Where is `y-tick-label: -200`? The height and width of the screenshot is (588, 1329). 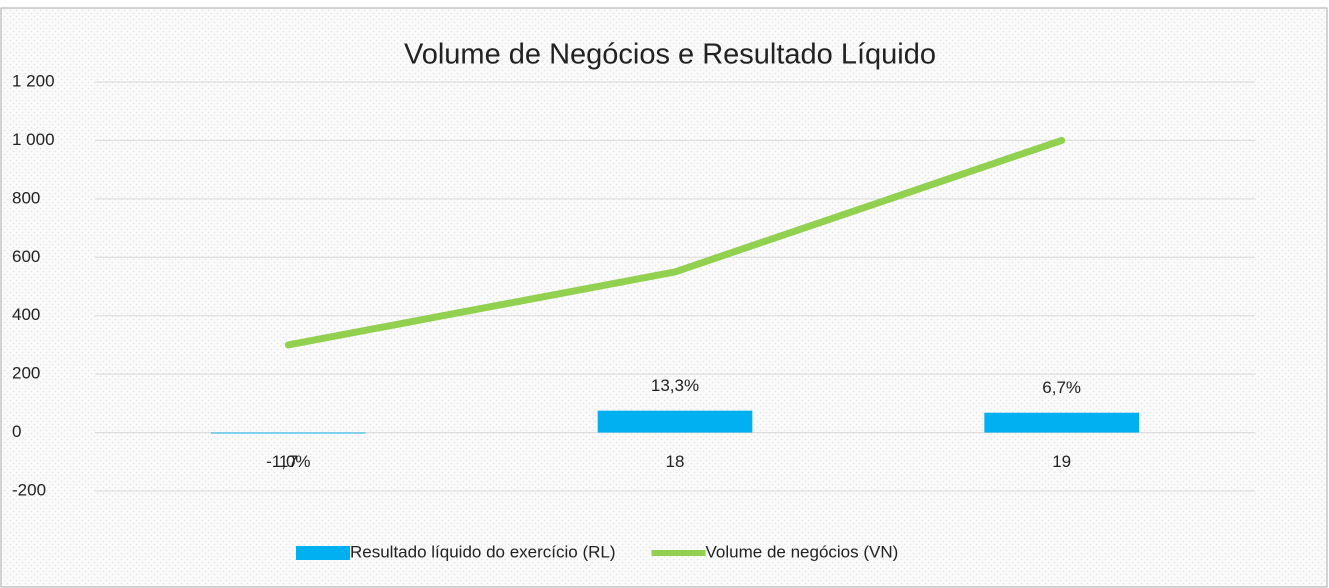
y-tick-label: -200 is located at coordinates (29, 489).